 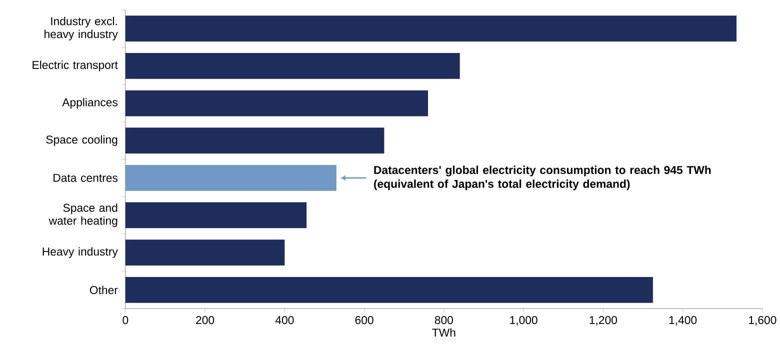 I want to click on y-tick-label: Other, so click(x=104, y=290).